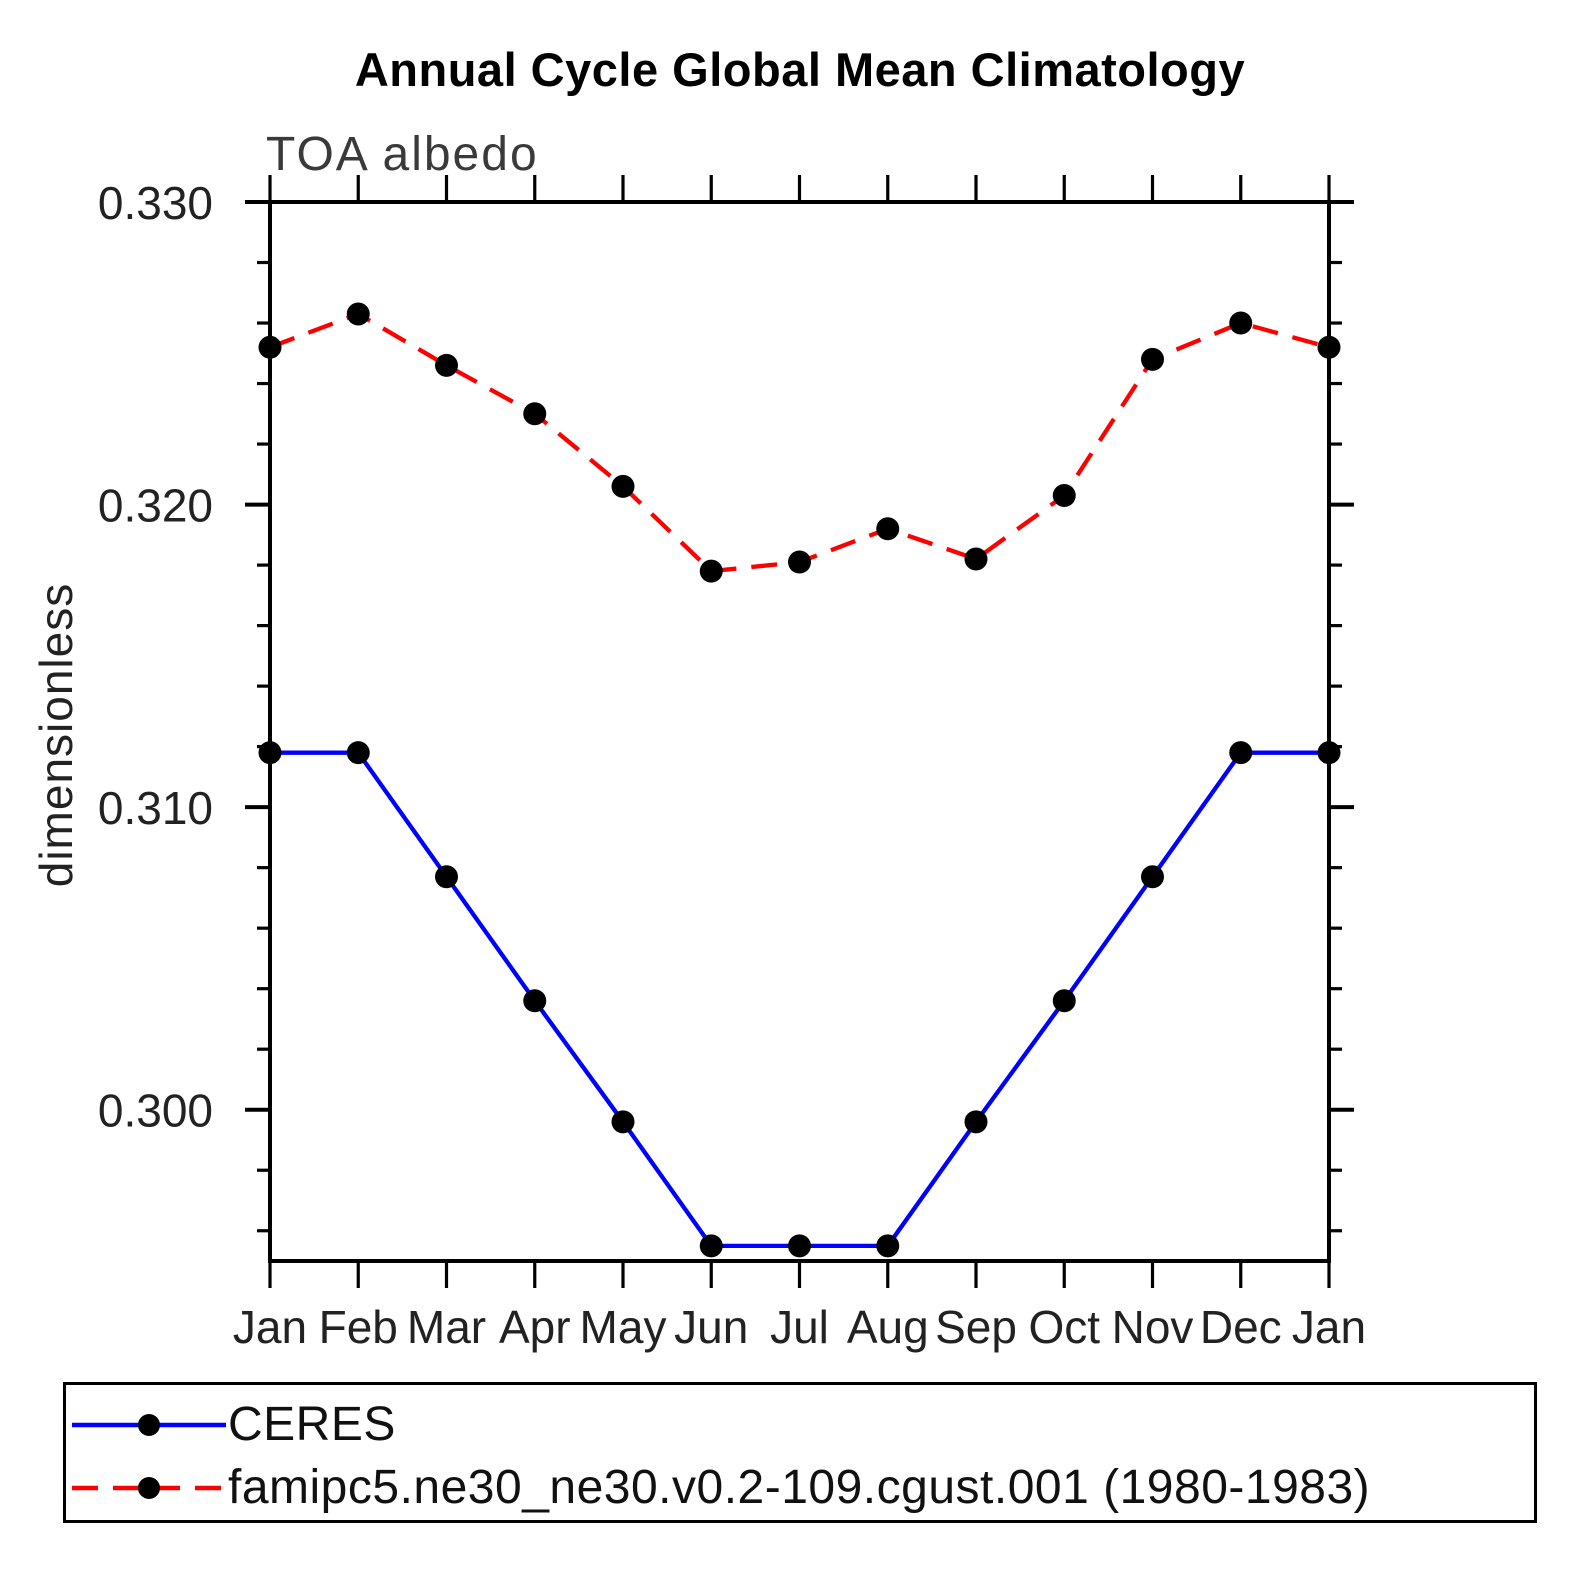  What do you see at coordinates (155, 808) in the screenshot?
I see `y-tick-label: 0.310` at bounding box center [155, 808].